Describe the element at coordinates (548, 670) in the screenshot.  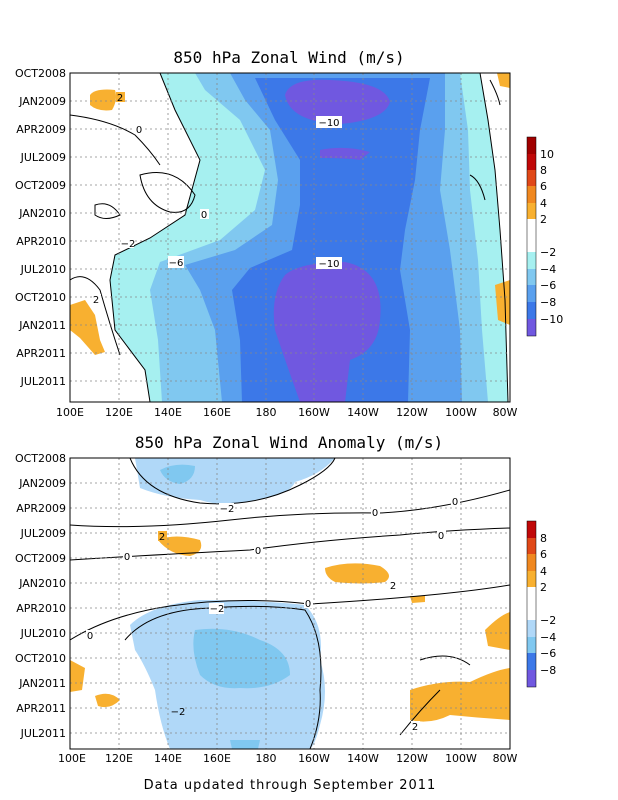
I see `cb2-label: −8` at that location.